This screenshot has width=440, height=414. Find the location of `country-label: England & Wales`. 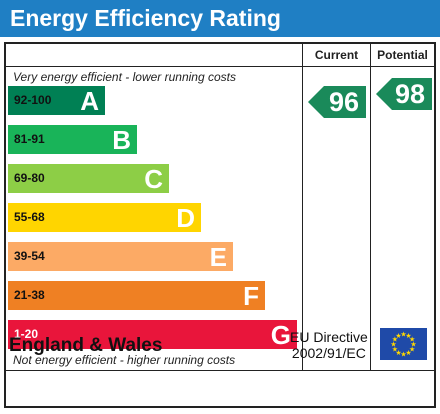

country-label: England & Wales is located at coordinates (86, 345).